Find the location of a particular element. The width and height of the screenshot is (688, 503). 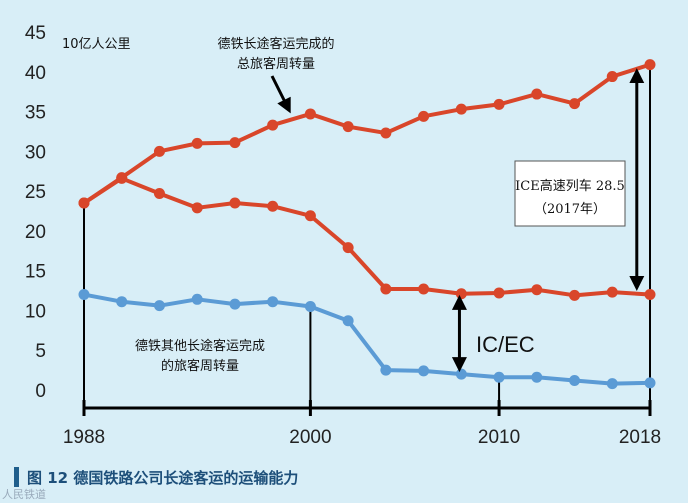

panel-spacer is located at coordinates (60, 112).